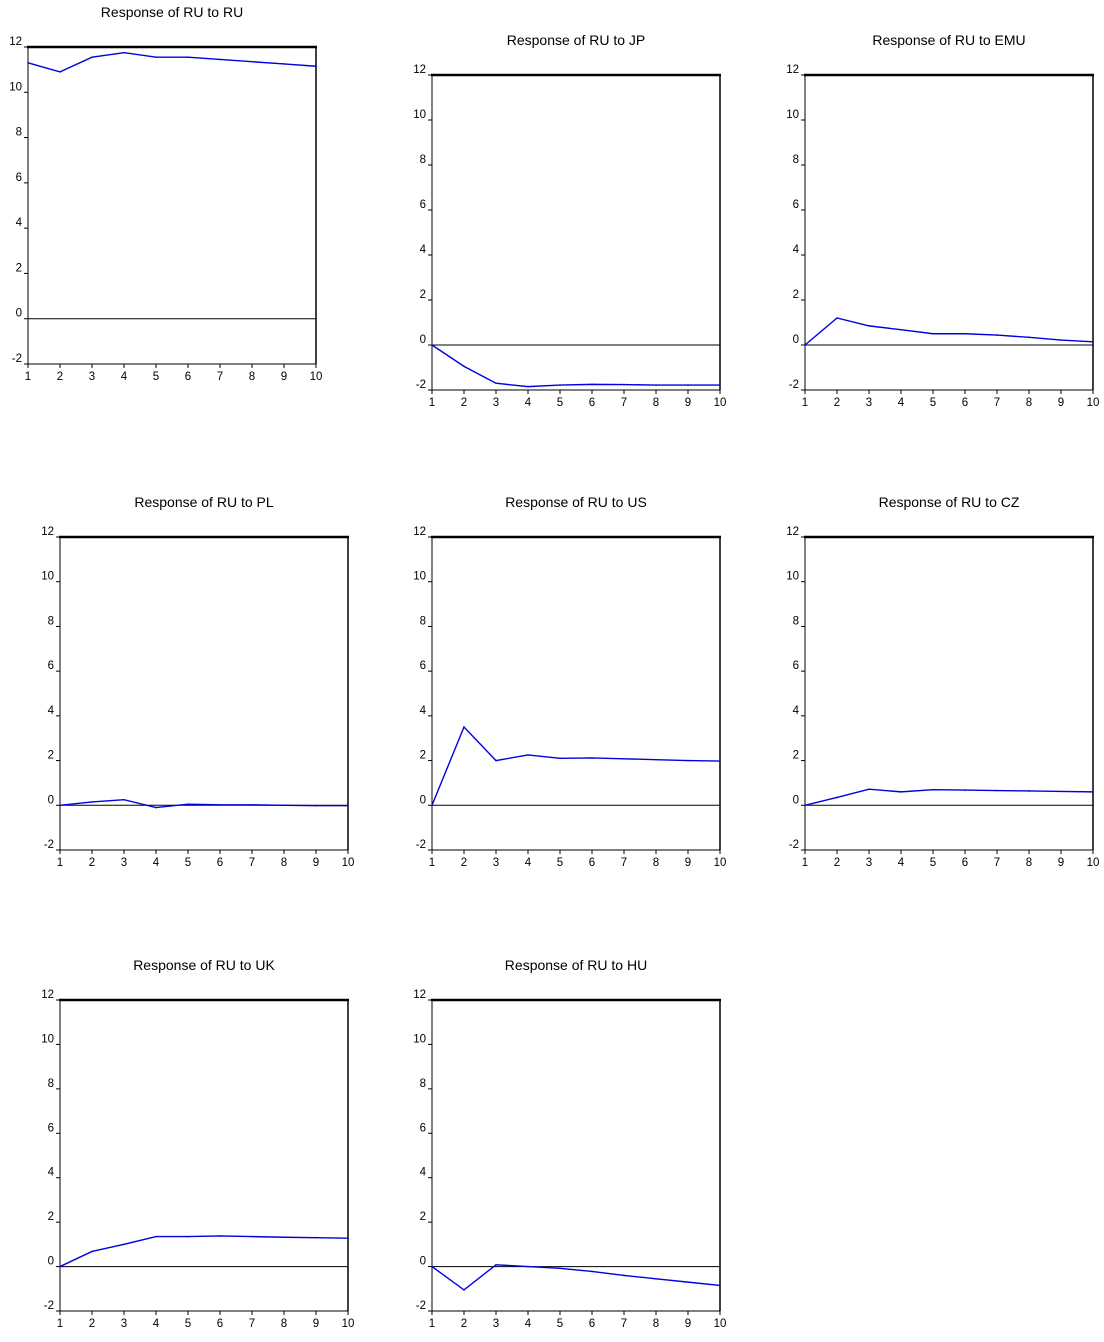 The width and height of the screenshot is (1104, 1342). What do you see at coordinates (624, 863) in the screenshot?
I see `x-tick-label: 7` at bounding box center [624, 863].